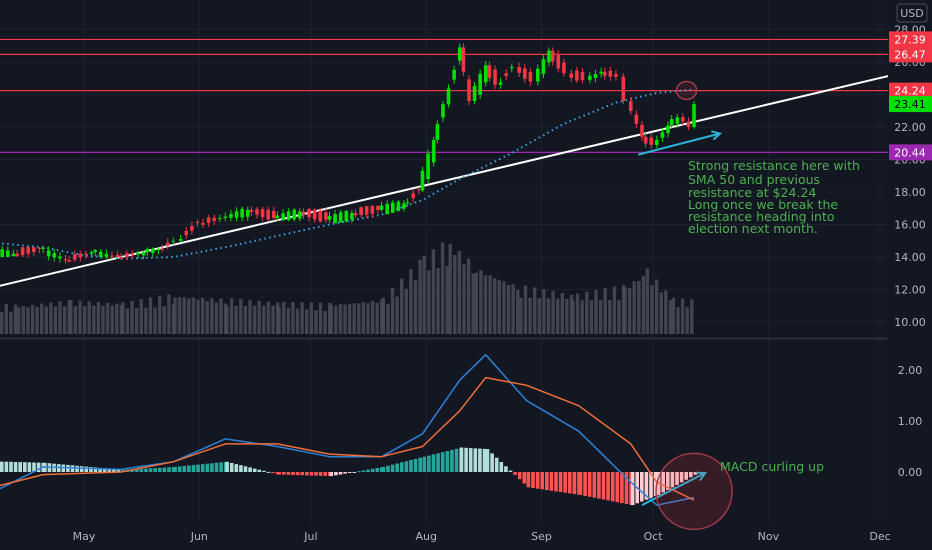 The image size is (932, 550). What do you see at coordinates (910, 104) in the screenshot?
I see `last-price-tag` at bounding box center [910, 104].